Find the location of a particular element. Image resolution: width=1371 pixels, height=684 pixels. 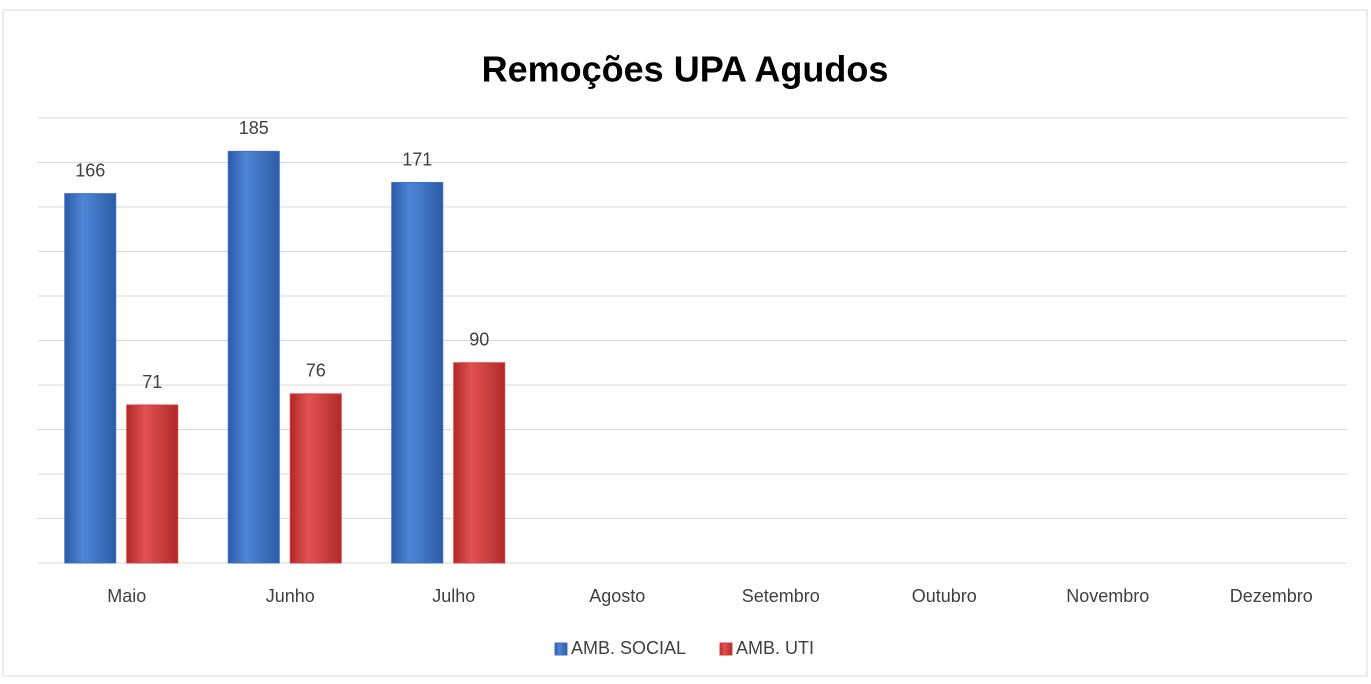

data-label: 76 is located at coordinates (316, 371).